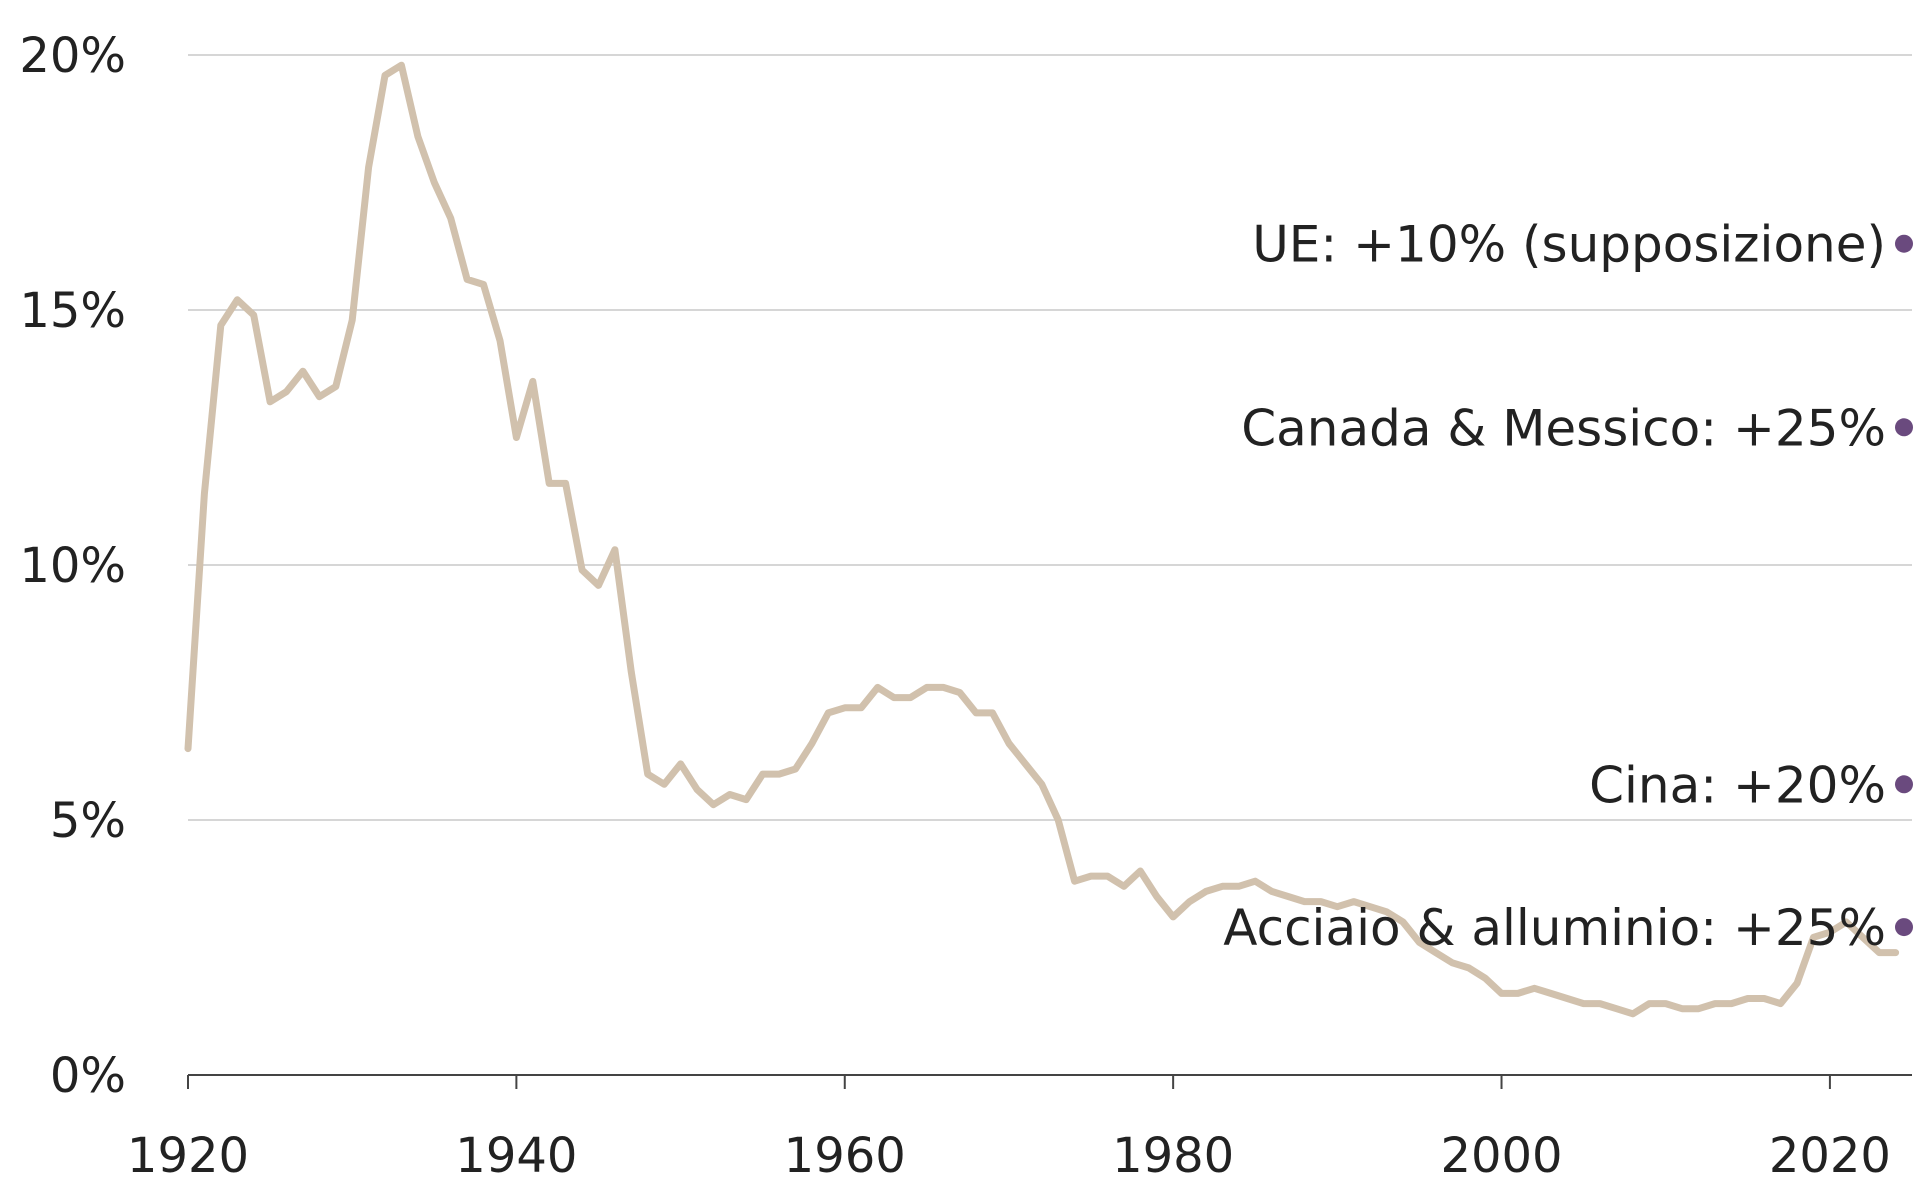 The height and width of the screenshot is (1200, 1920). I want to click on x-axis-ticks: 1920 1940 1960 1980 2000 2020, so click(1009, 1129).